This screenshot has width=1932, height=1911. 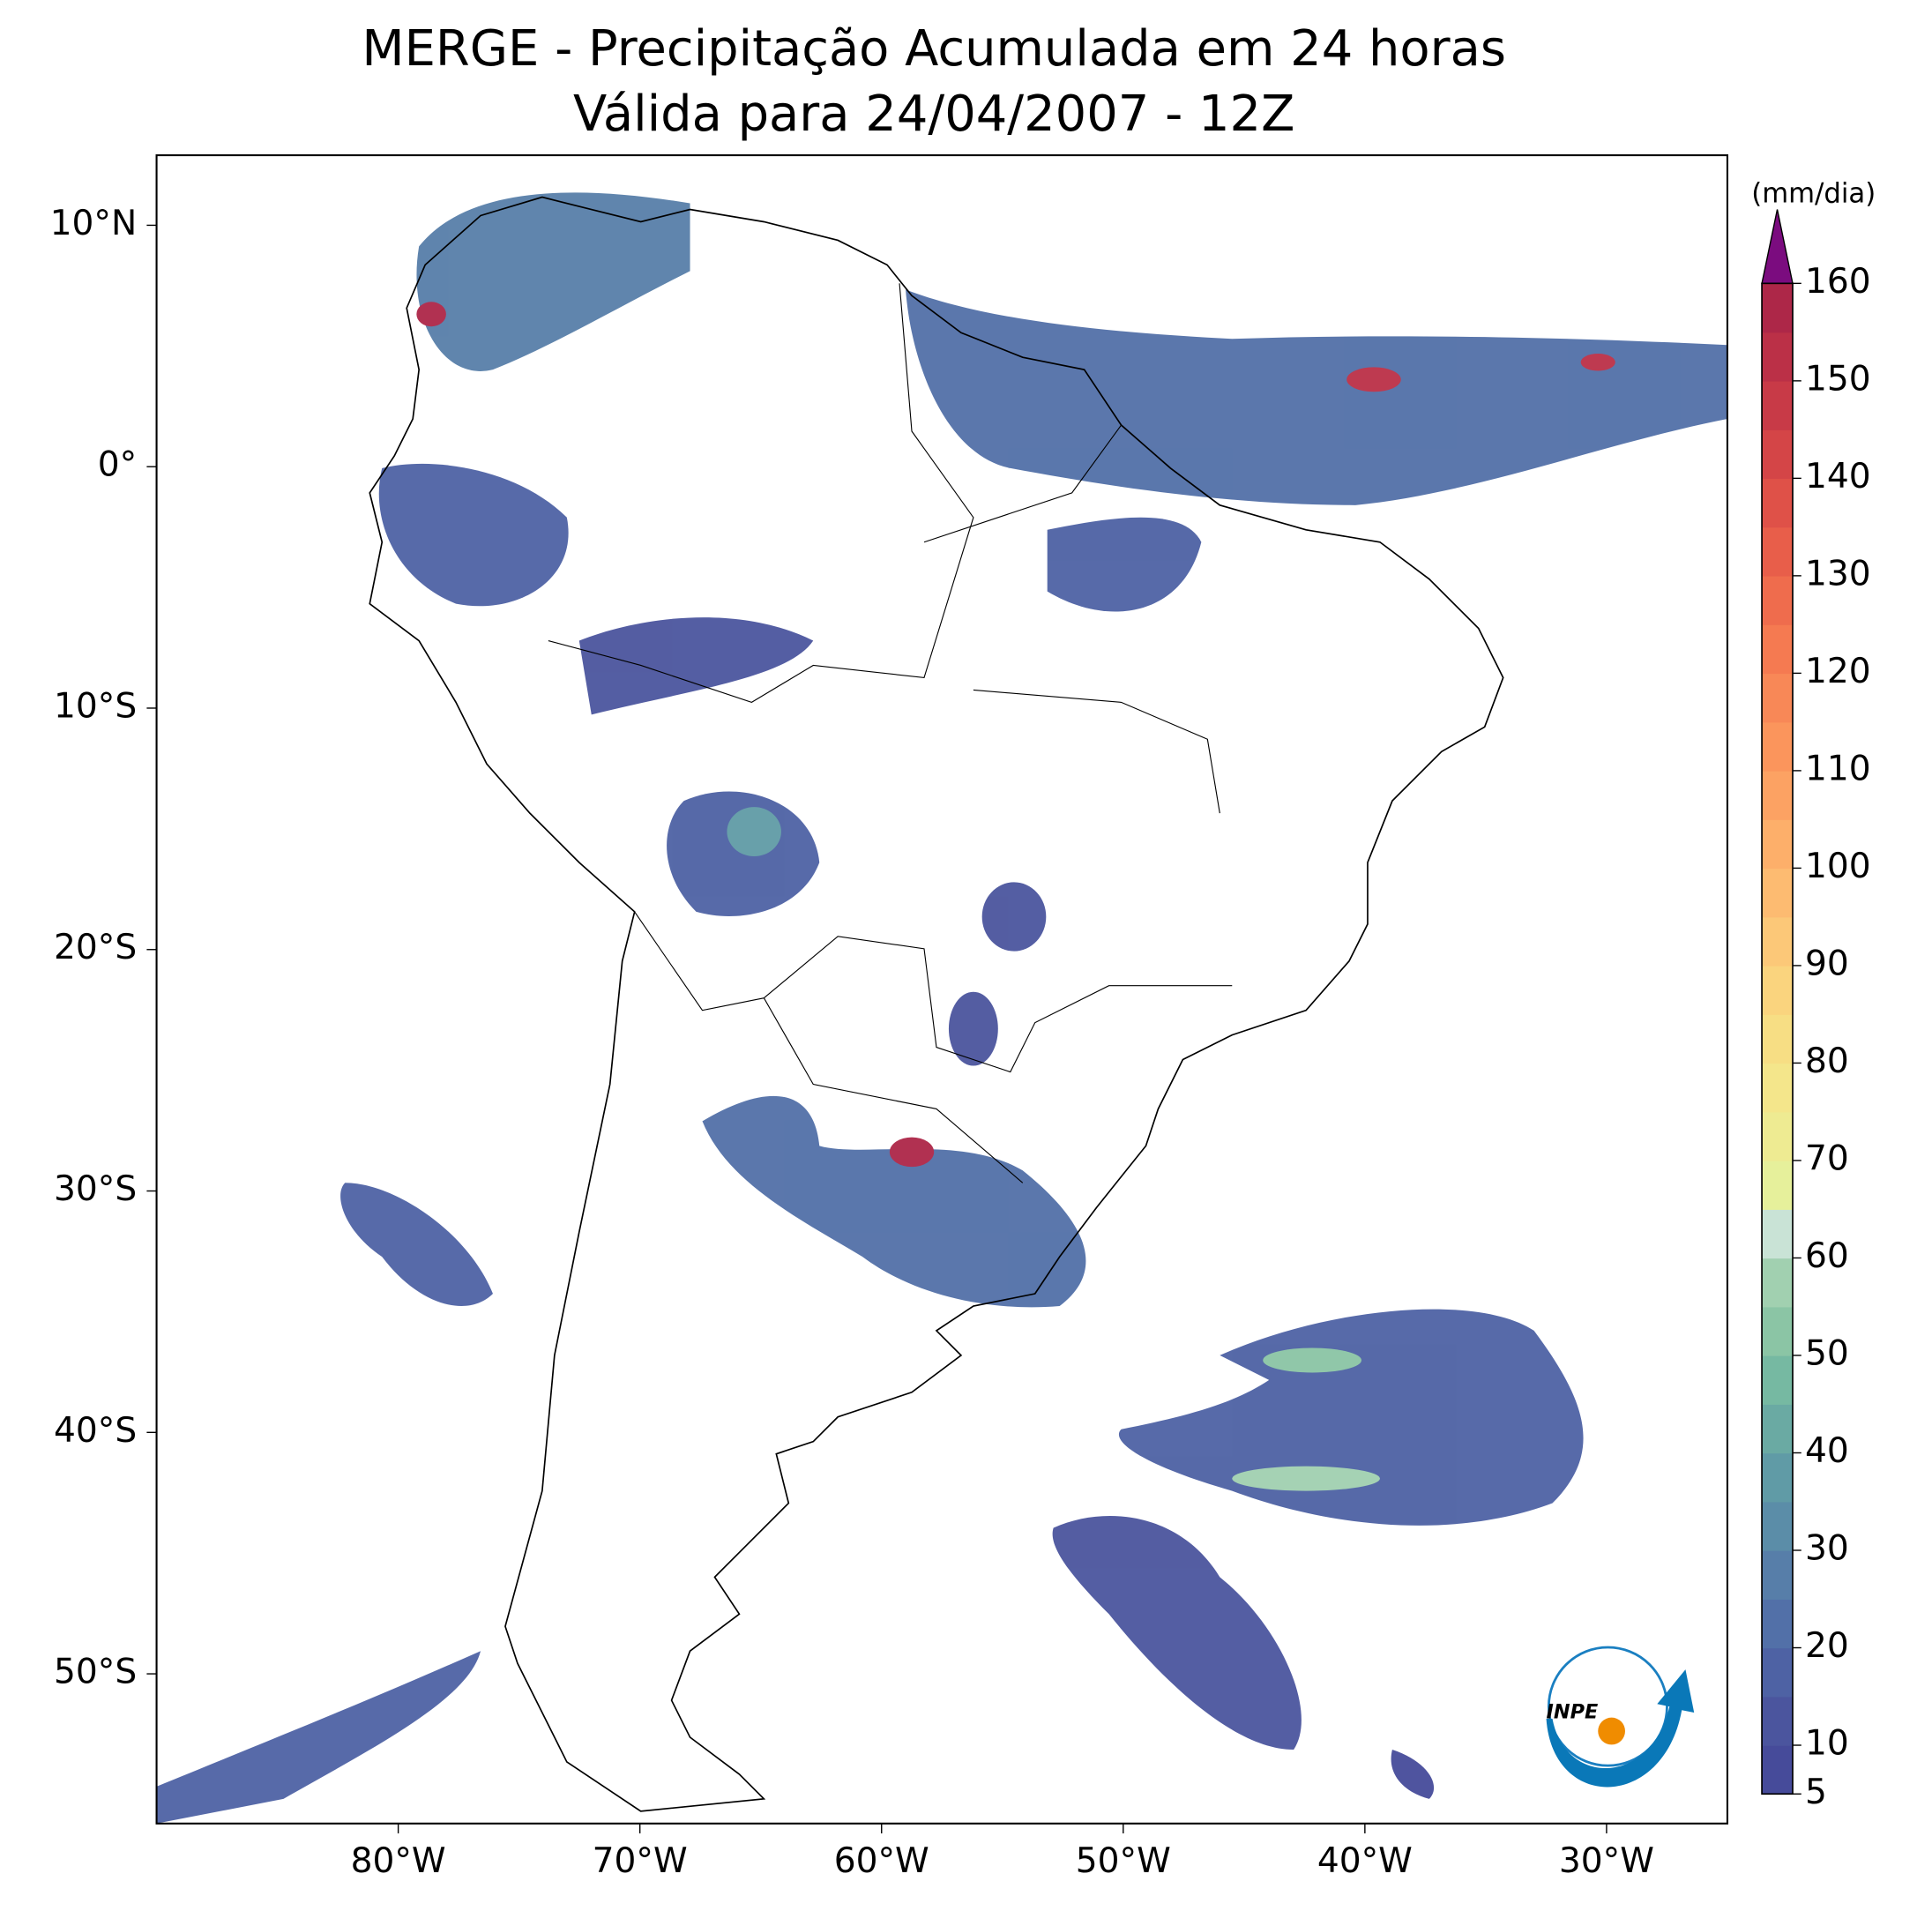 What do you see at coordinates (1777, 247) in the screenshot?
I see `colorbar-extend` at bounding box center [1777, 247].